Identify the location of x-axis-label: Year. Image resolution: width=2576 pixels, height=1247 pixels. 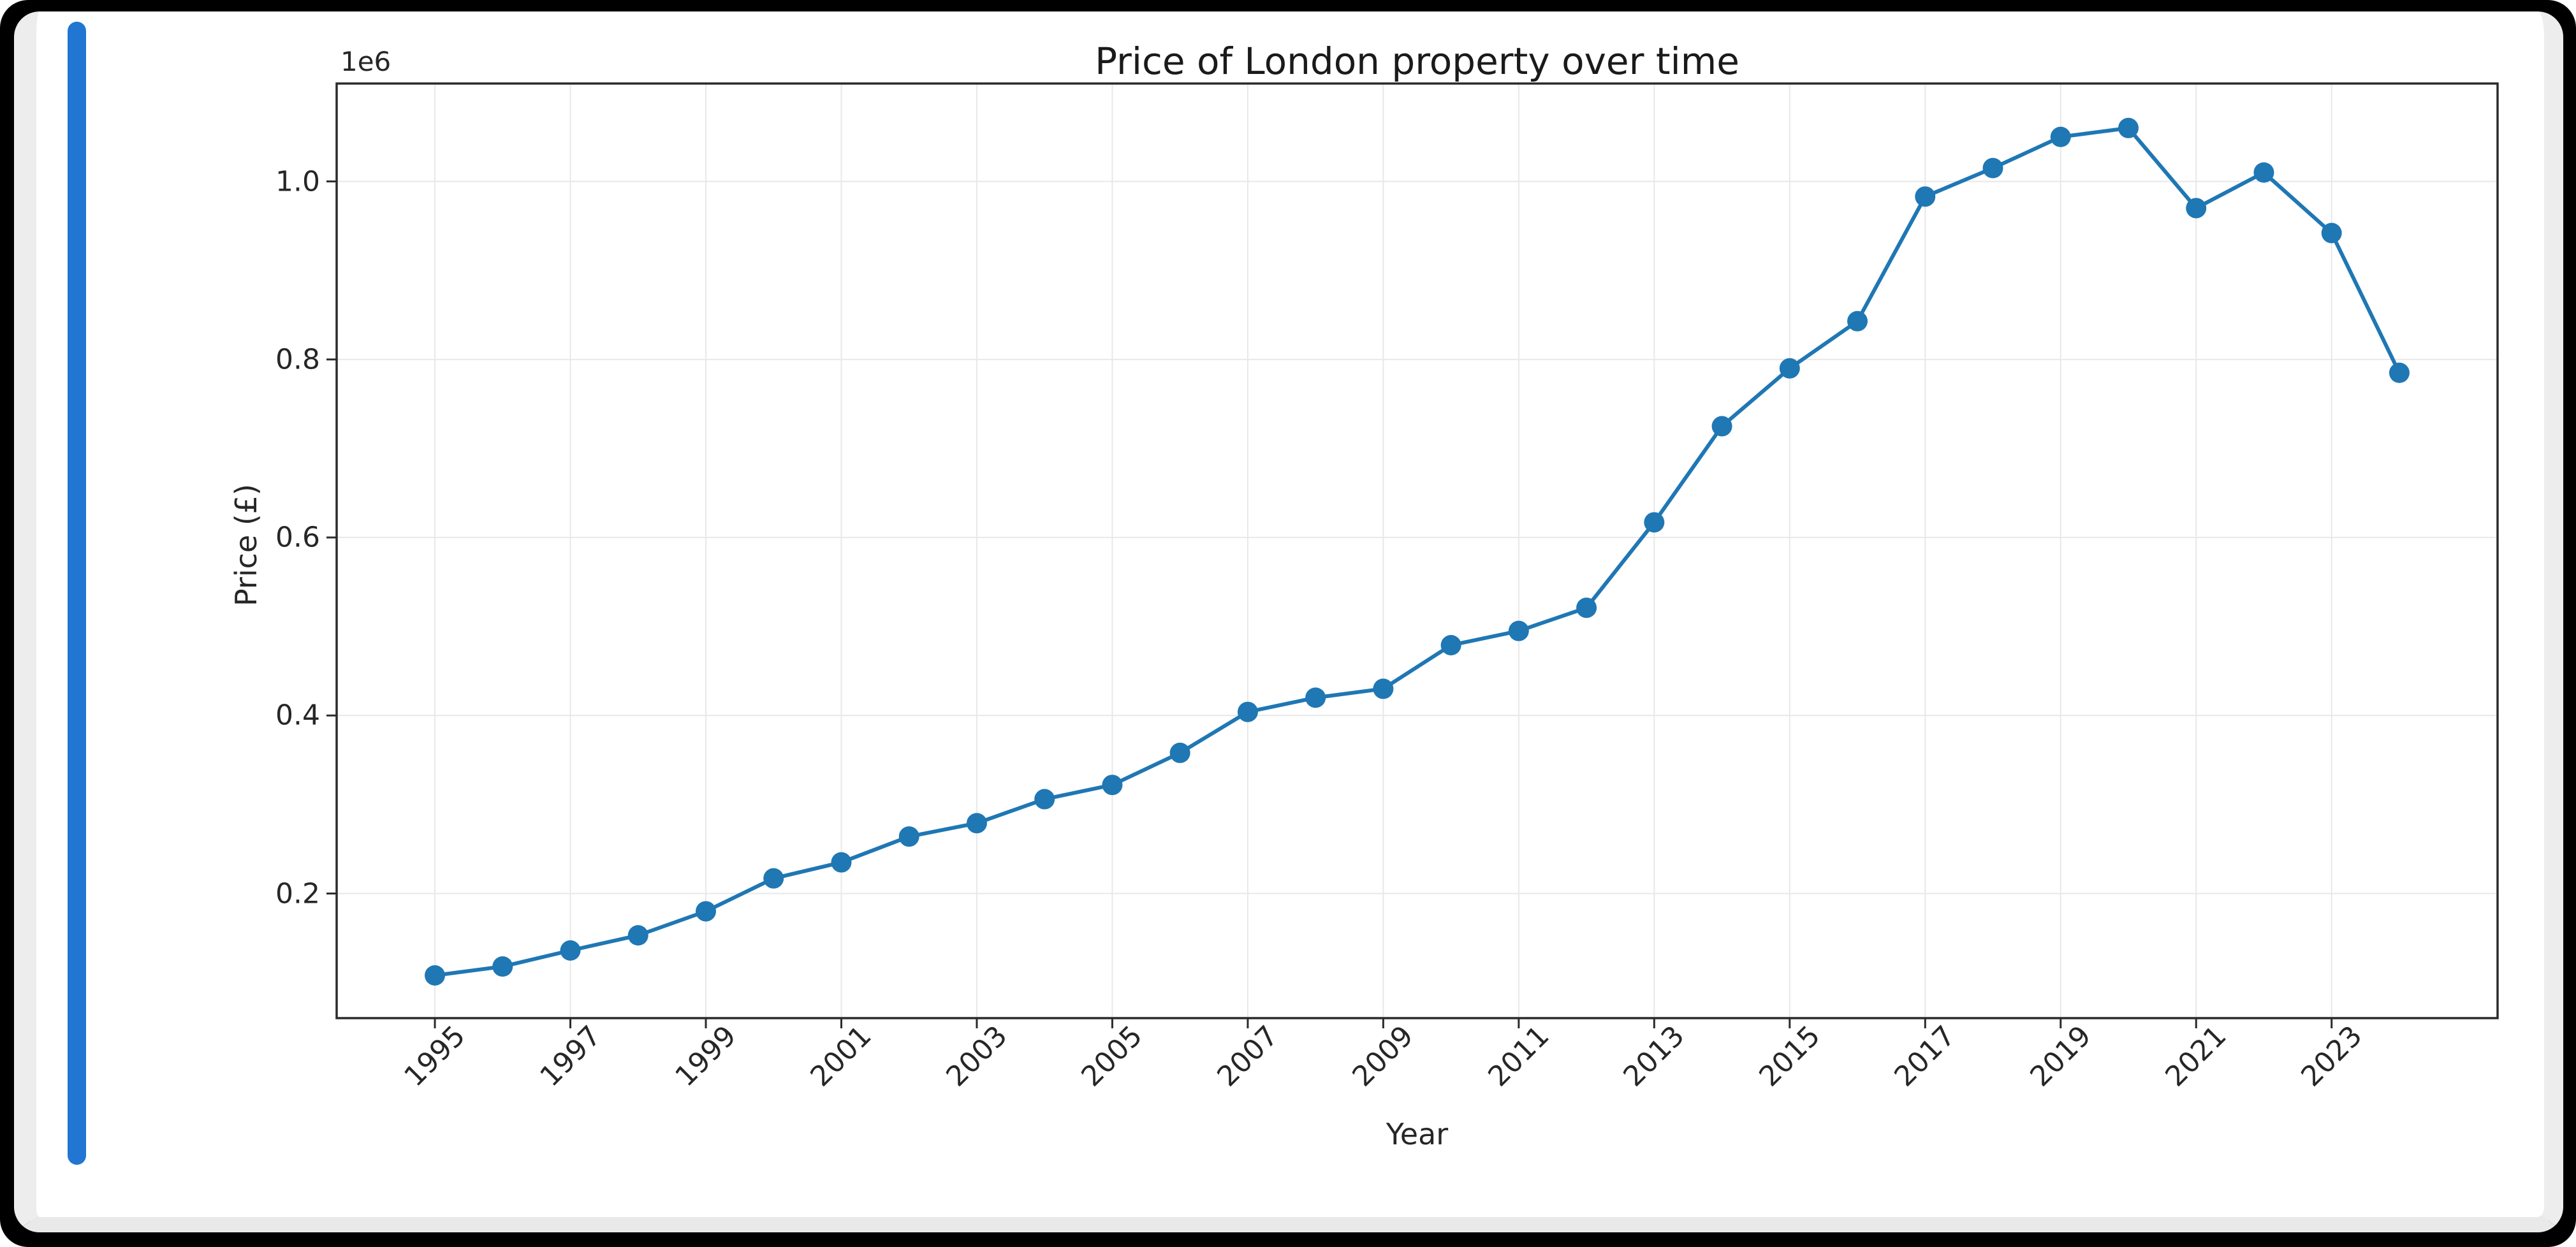
(1417, 1134).